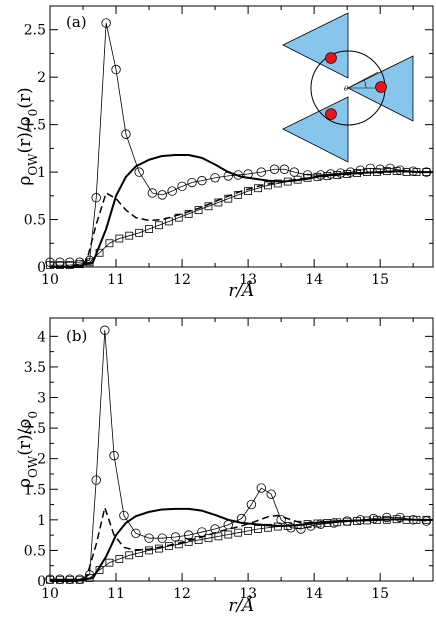  I want to click on inset-angle-ray-slanted, so click(363, 80).